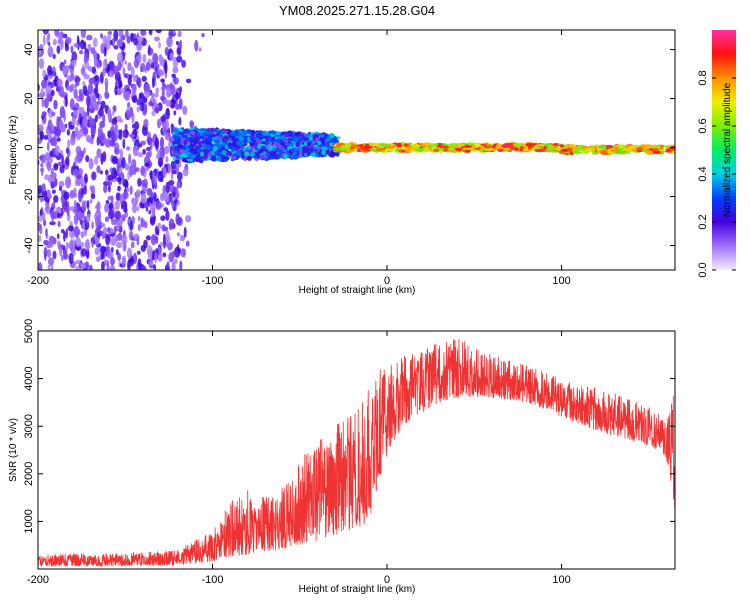 The height and width of the screenshot is (600, 750). Describe the element at coordinates (703, 125) in the screenshot. I see `colorbar-tick-label: 0.6` at that location.